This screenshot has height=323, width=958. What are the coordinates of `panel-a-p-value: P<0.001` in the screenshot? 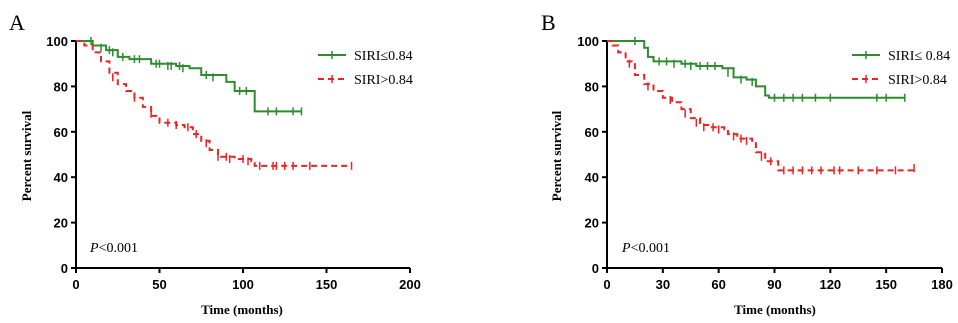 It's located at (113, 248).